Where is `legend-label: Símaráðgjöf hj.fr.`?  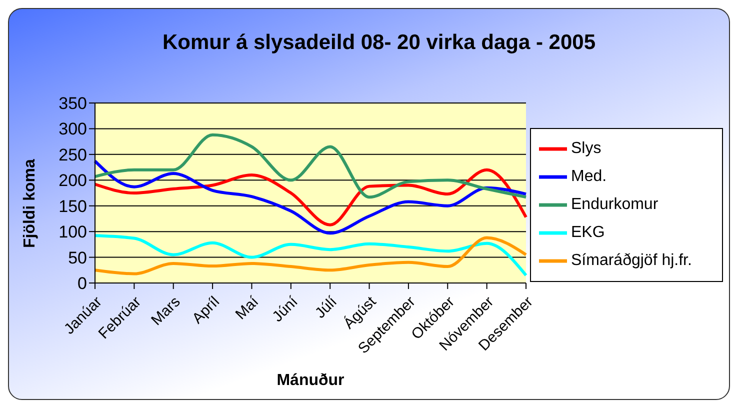
legend-label: Símaráðgjöf hj.fr. is located at coordinates (631, 261).